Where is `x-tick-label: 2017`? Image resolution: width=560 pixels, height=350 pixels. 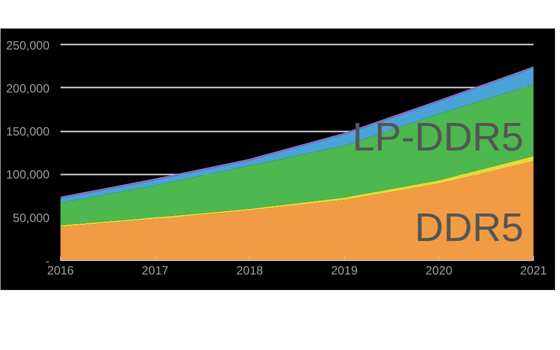 x-tick-label: 2017 is located at coordinates (155, 271).